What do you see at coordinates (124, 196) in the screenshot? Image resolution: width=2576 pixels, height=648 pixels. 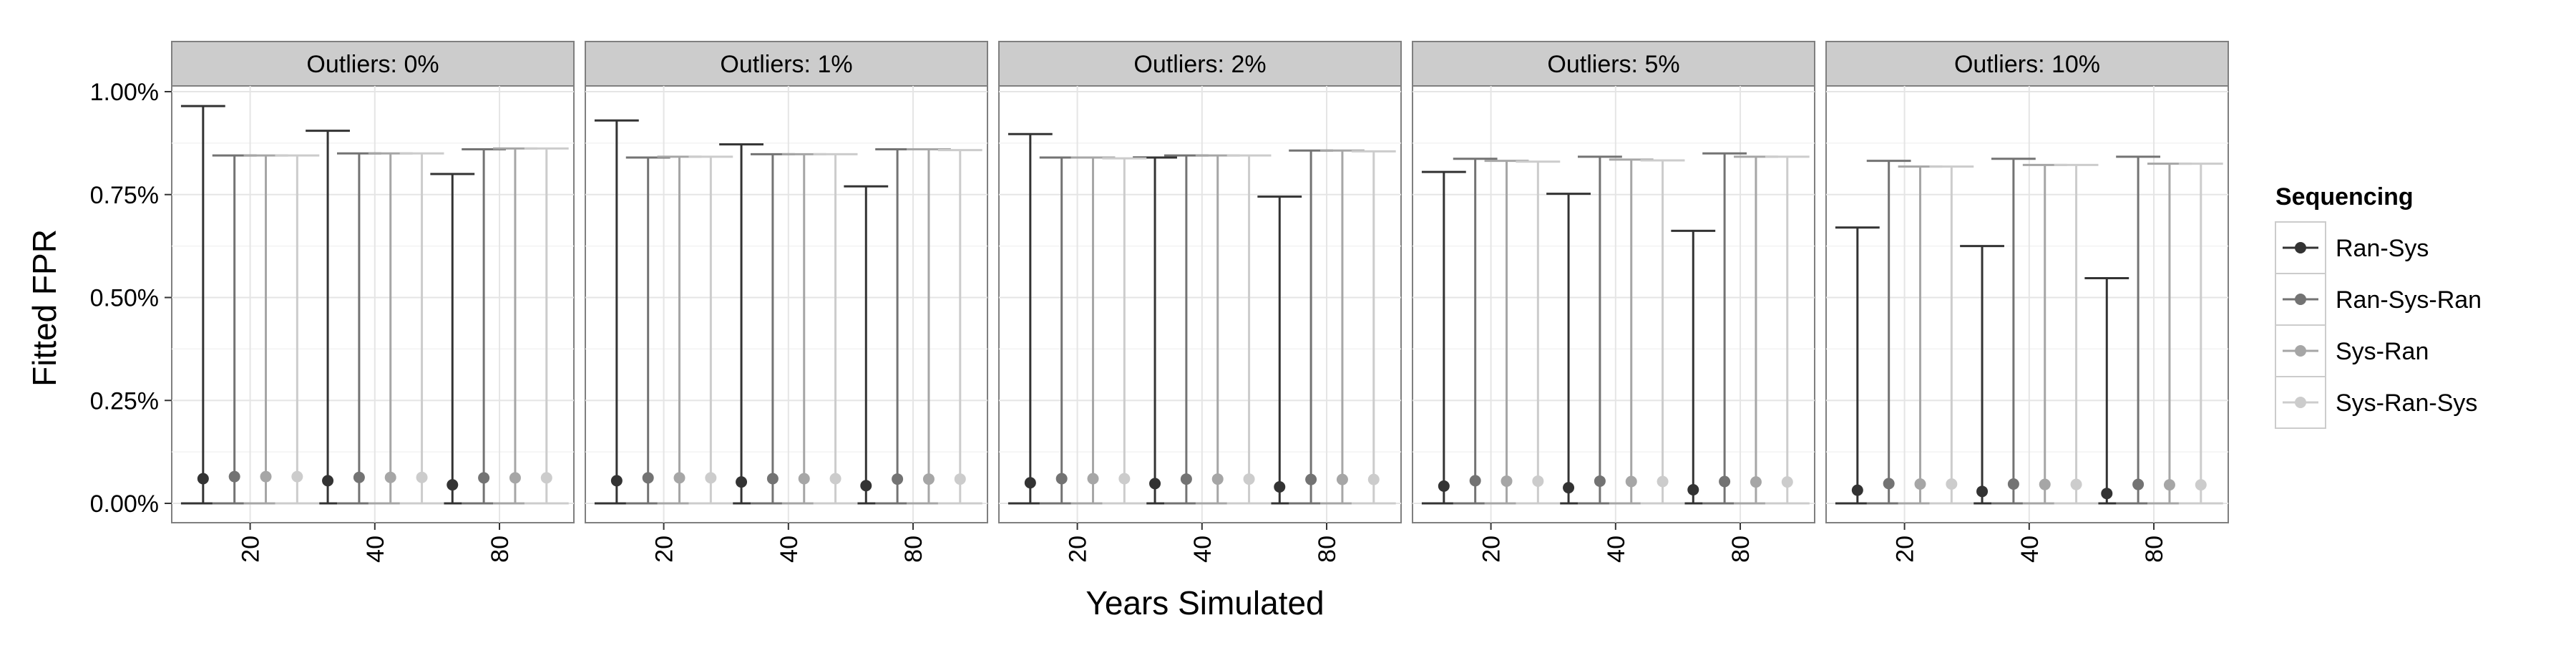 I see `y-tick-label: 0.75%` at bounding box center [124, 196].